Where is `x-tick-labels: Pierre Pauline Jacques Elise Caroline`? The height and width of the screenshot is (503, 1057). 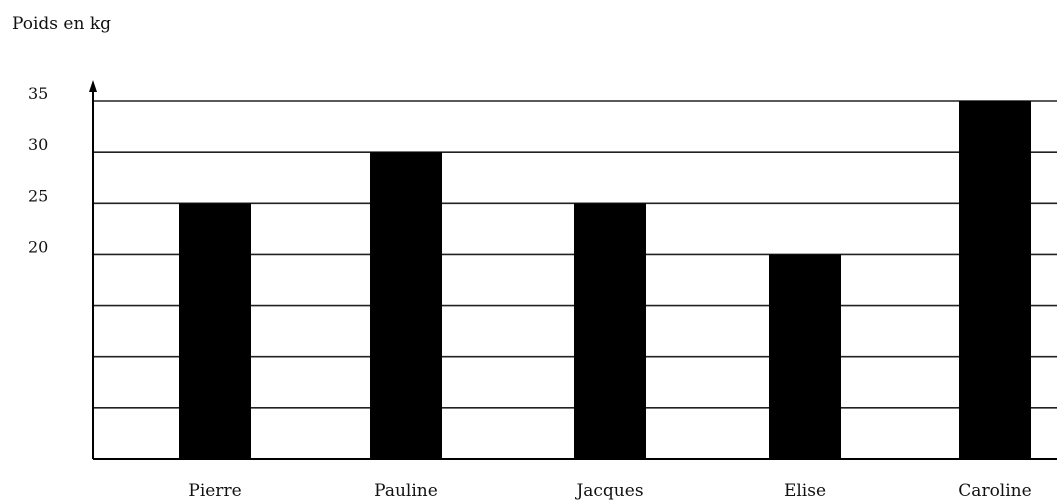 x-tick-labels: Pierre Pauline Jacques Elise Caroline is located at coordinates (609, 491).